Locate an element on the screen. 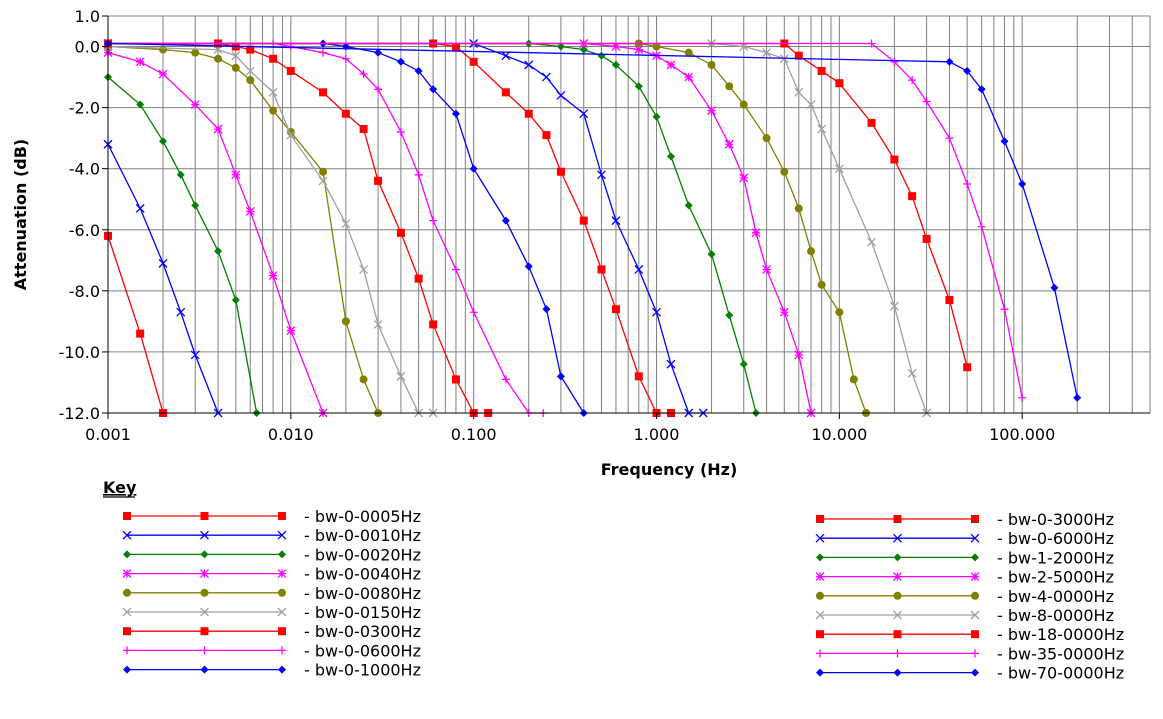 This screenshot has height=719, width=1163. series-bw-0-0020Hz is located at coordinates (182, 245).